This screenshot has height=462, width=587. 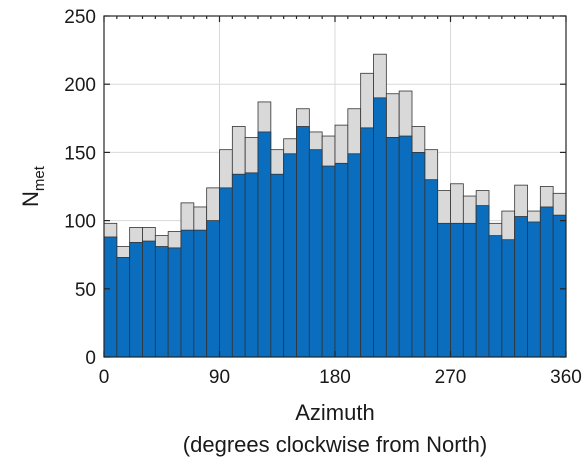 I want to click on y-tick-label: 150, so click(x=80, y=153).